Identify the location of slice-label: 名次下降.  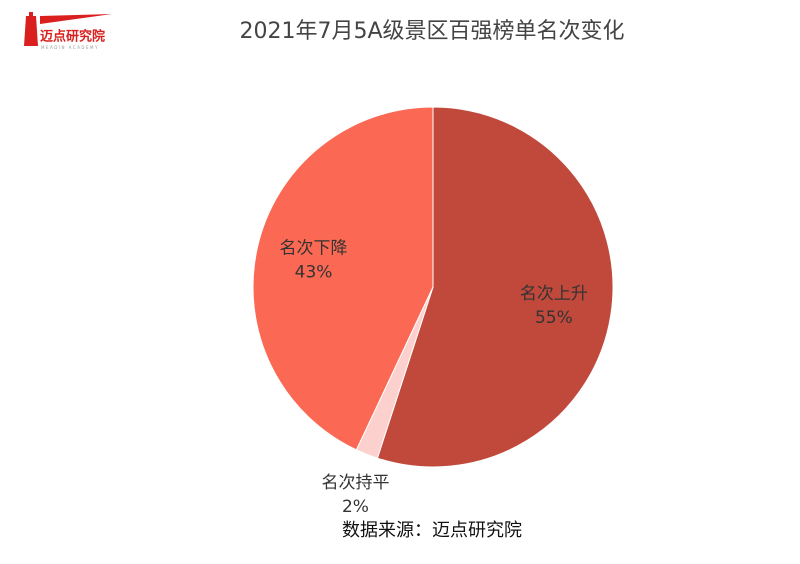
(314, 248).